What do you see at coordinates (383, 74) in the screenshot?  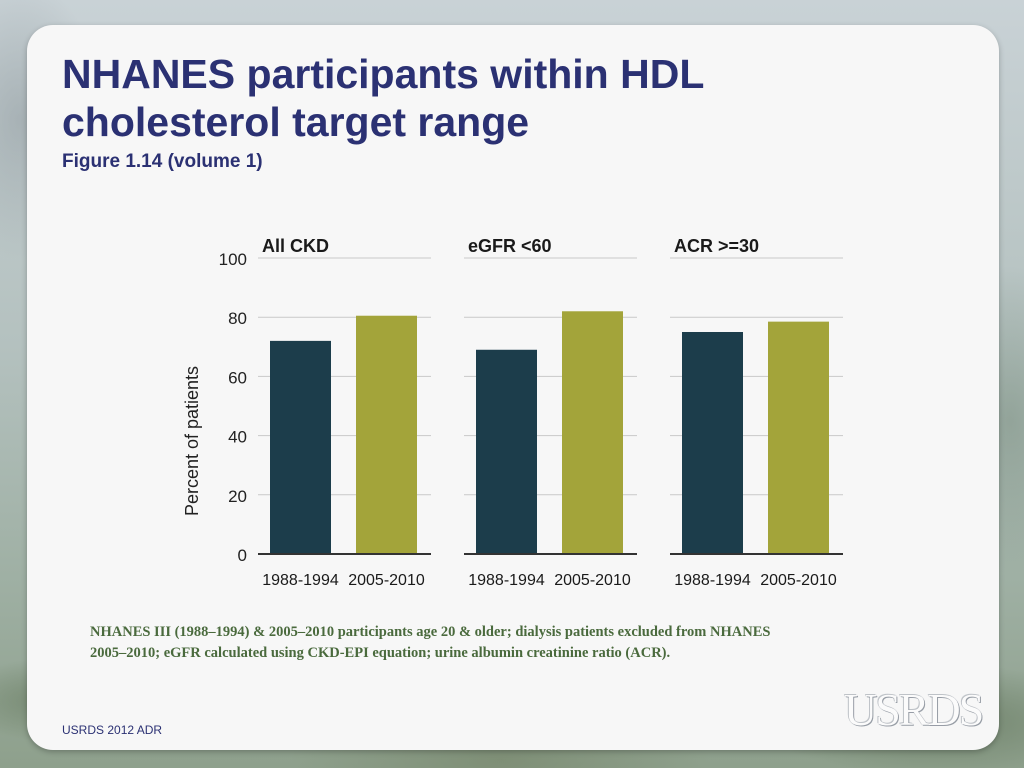 I see `title-line-1: NHANES participants within HDL` at bounding box center [383, 74].